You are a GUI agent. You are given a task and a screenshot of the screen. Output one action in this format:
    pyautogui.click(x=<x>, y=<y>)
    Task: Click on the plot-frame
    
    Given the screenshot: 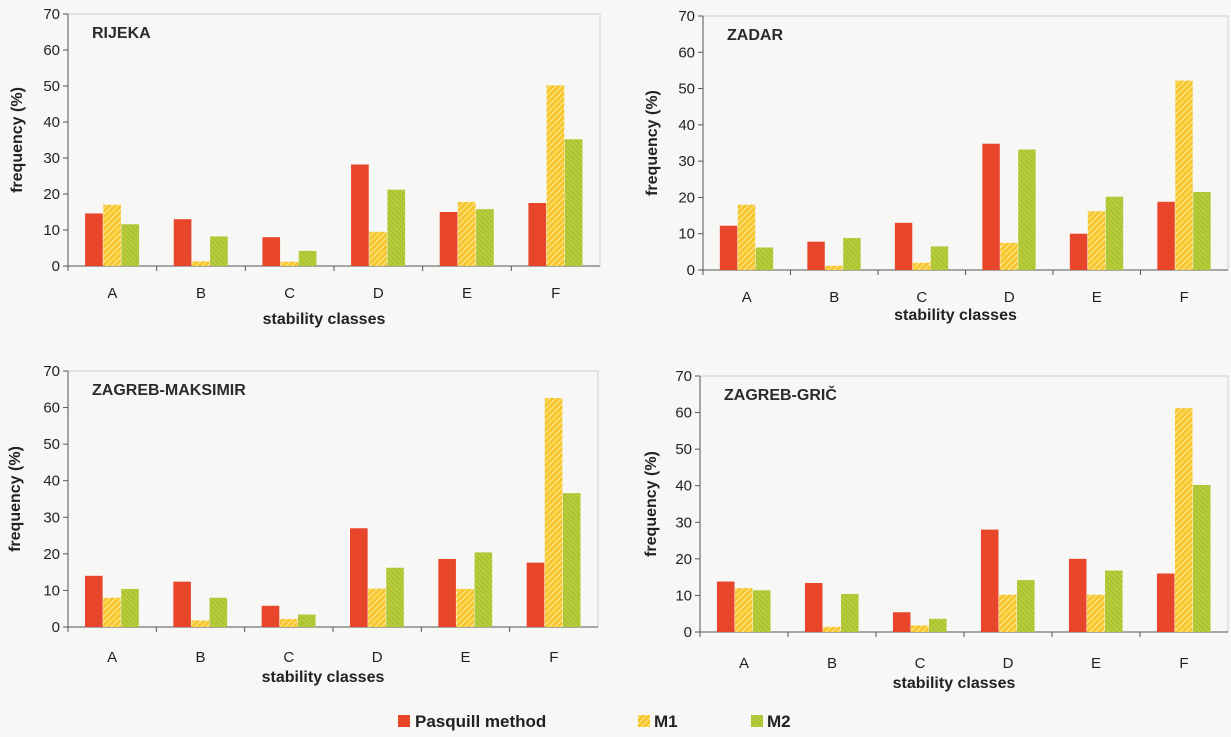 What is the action you would take?
    pyautogui.click(x=965, y=143)
    